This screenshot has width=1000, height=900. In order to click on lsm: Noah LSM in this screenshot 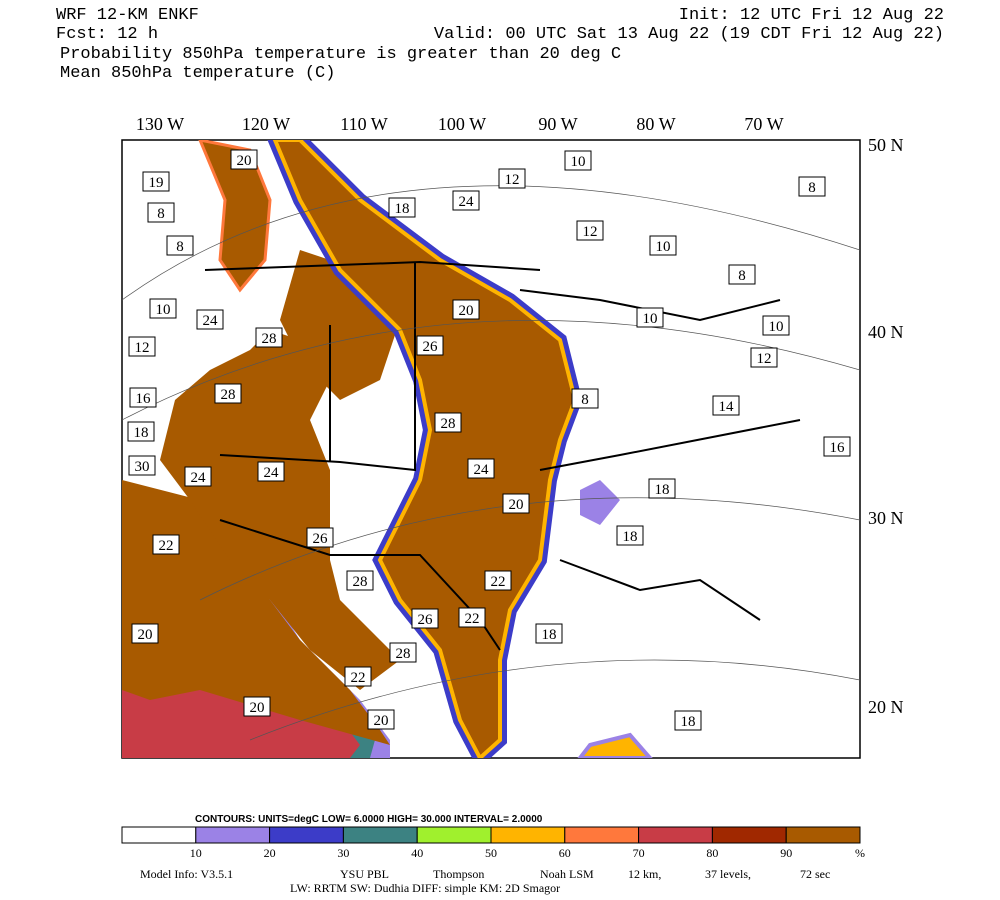, I will do `click(567, 874)`.